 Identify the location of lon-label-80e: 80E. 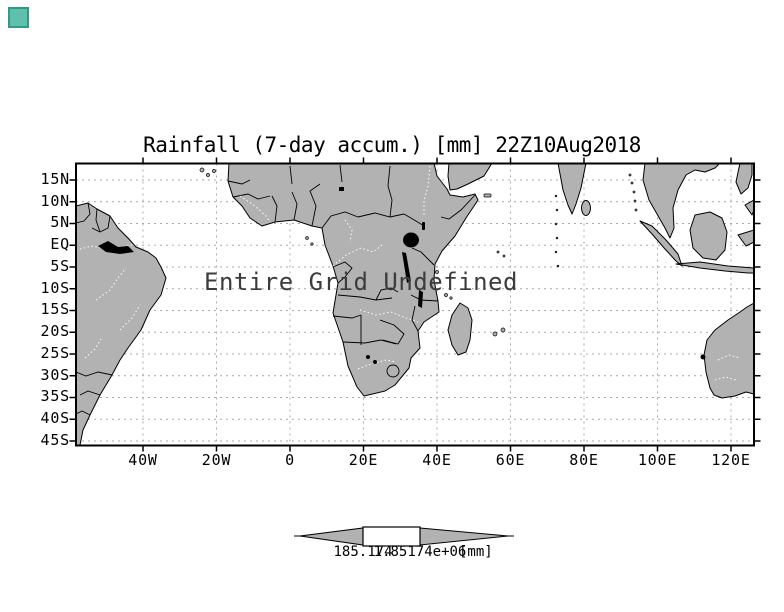
(584, 460).